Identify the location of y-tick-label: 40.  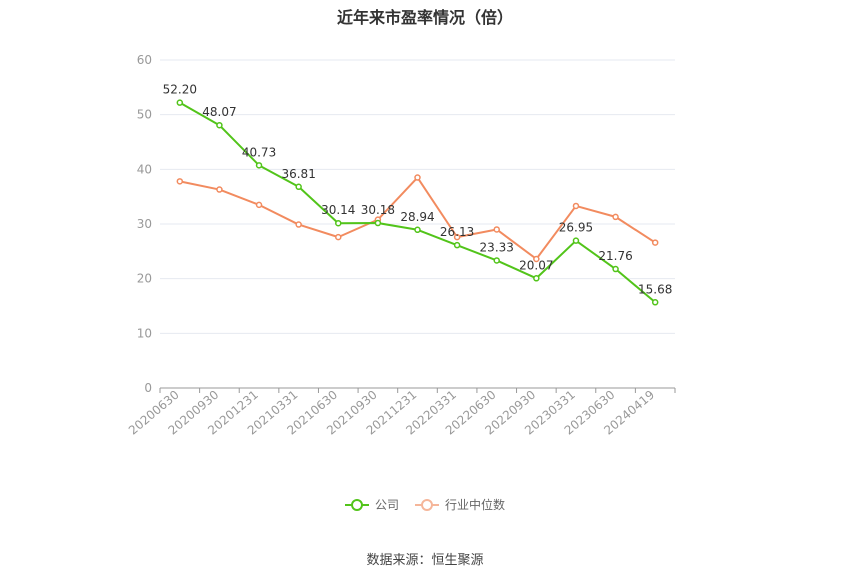
(144, 169).